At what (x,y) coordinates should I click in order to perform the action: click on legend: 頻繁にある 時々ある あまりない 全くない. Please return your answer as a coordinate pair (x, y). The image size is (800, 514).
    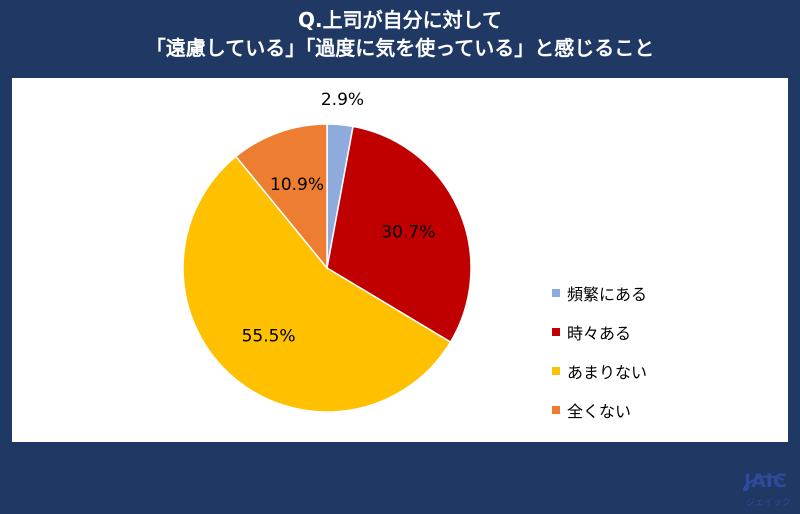
    Looking at the image, I should click on (599, 361).